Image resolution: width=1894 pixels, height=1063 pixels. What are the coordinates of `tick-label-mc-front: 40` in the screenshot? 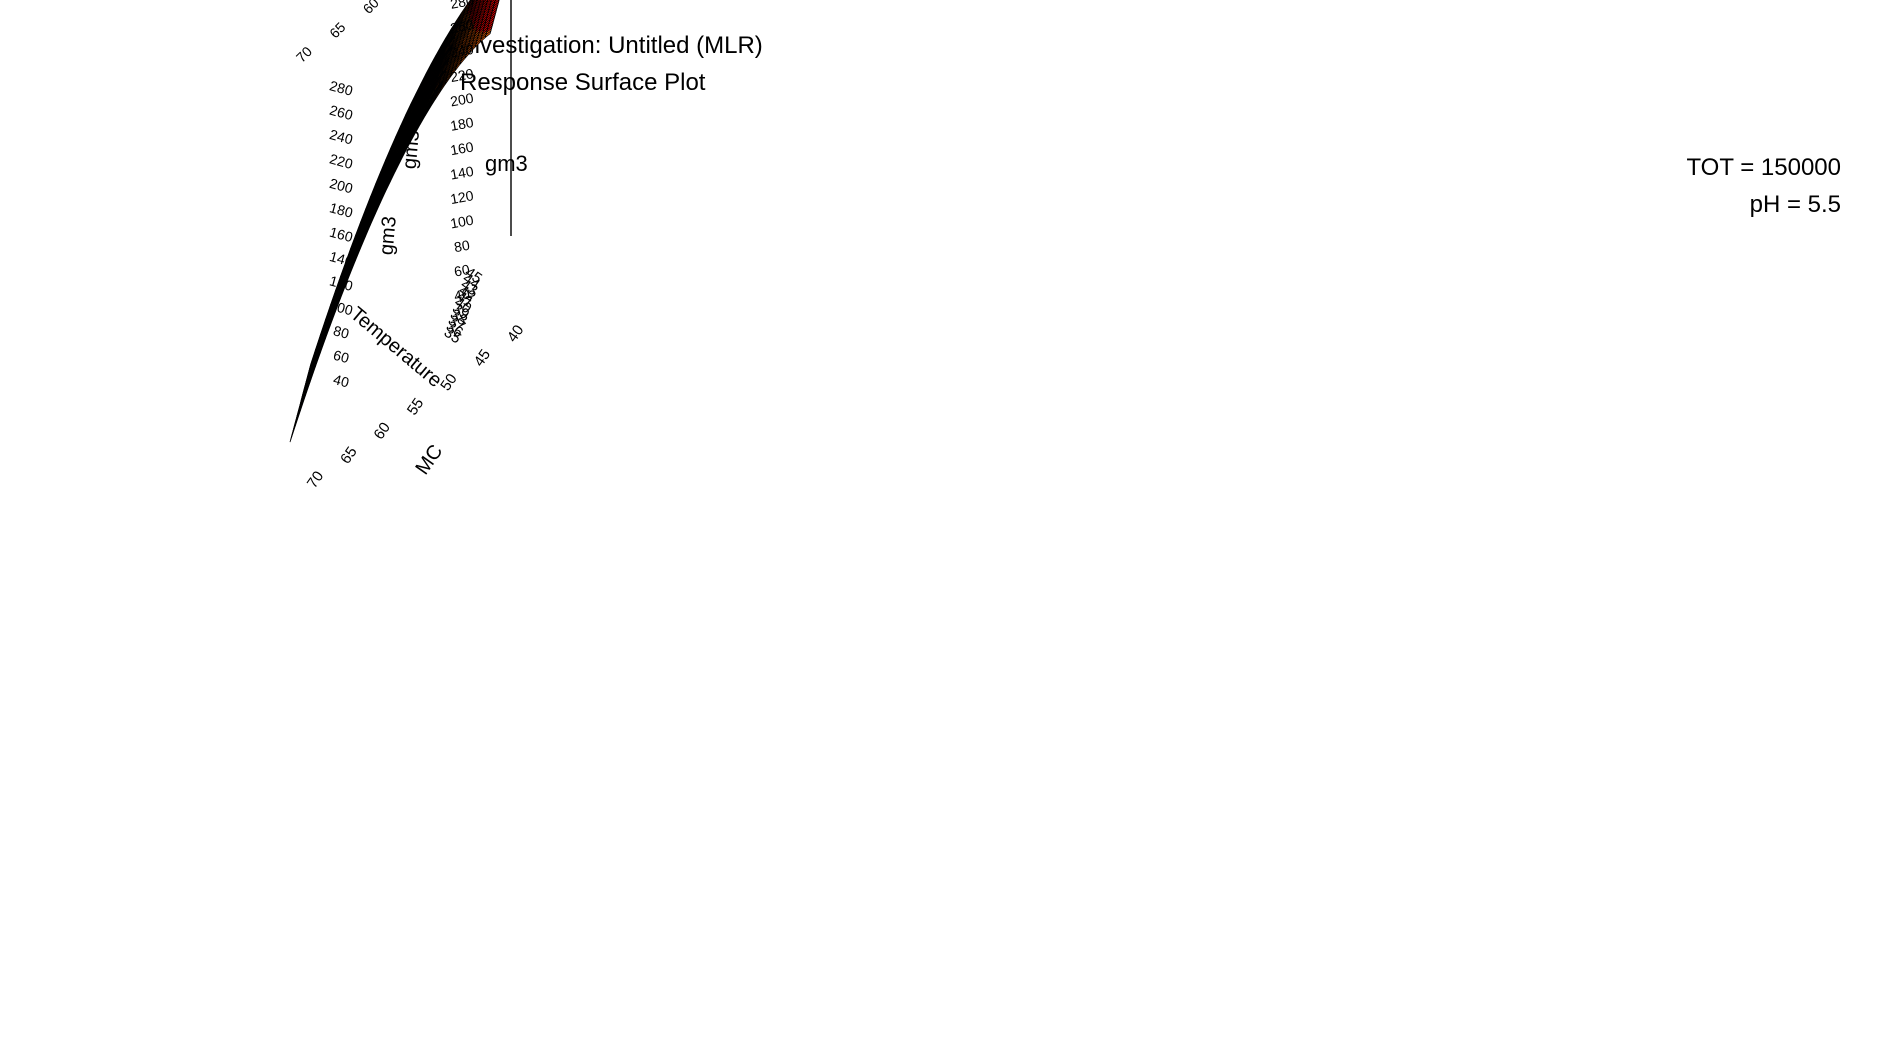 It's located at (515, 333).